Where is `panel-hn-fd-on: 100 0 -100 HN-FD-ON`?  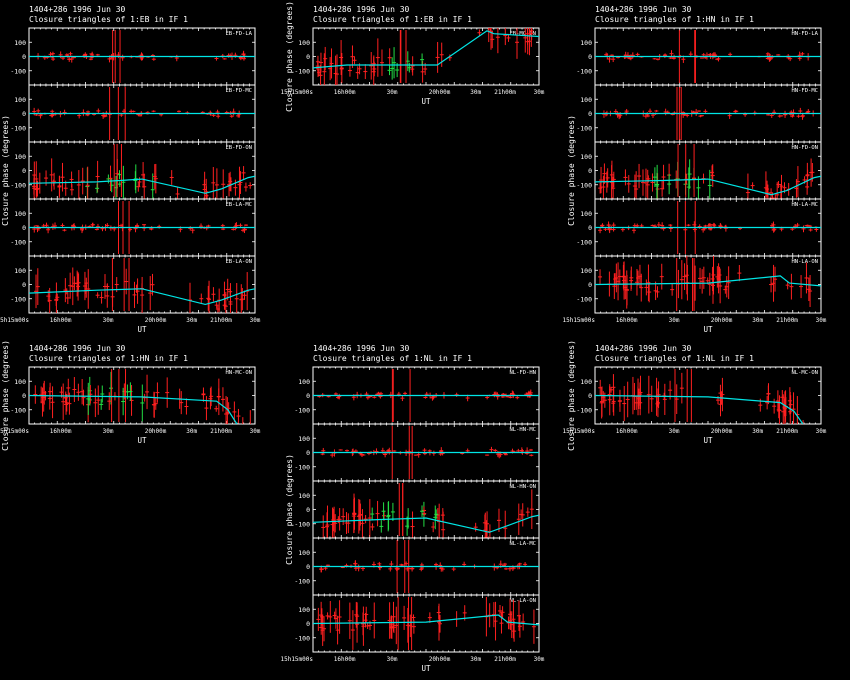 panel-hn-fd-on: 100 0 -100 HN-FD-ON is located at coordinates (699, 170).